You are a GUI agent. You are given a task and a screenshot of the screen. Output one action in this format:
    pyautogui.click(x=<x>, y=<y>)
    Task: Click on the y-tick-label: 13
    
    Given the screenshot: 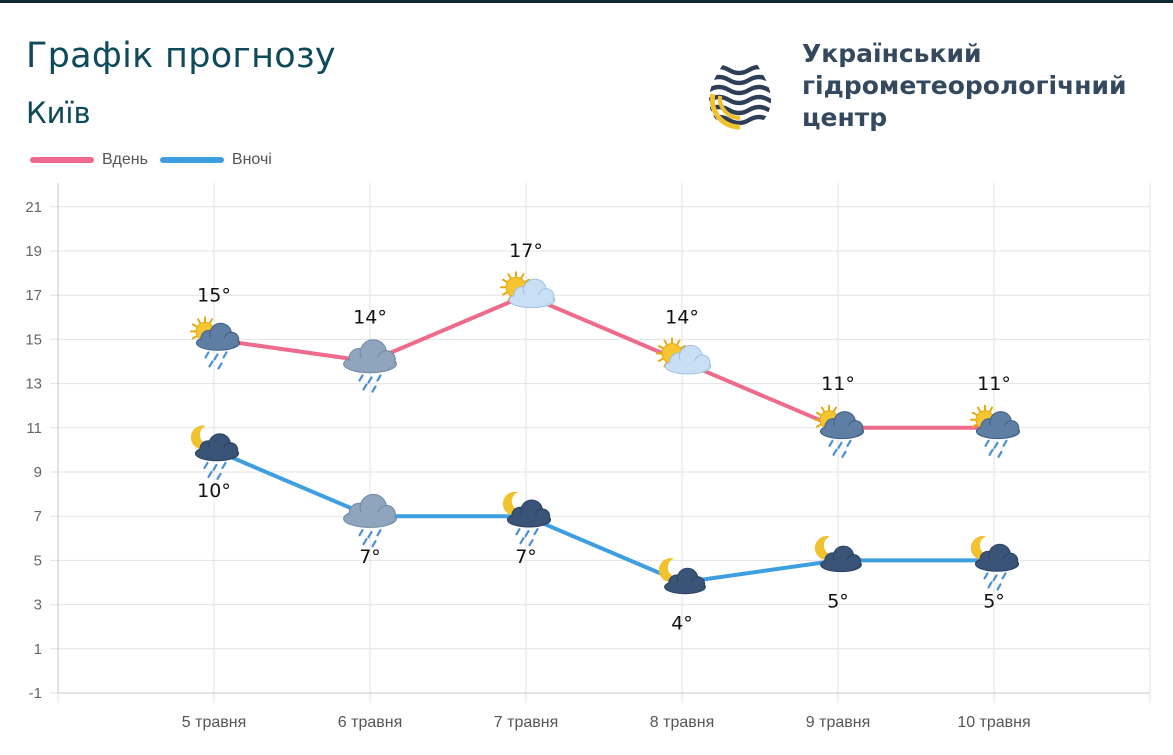 What is the action you would take?
    pyautogui.click(x=33, y=384)
    